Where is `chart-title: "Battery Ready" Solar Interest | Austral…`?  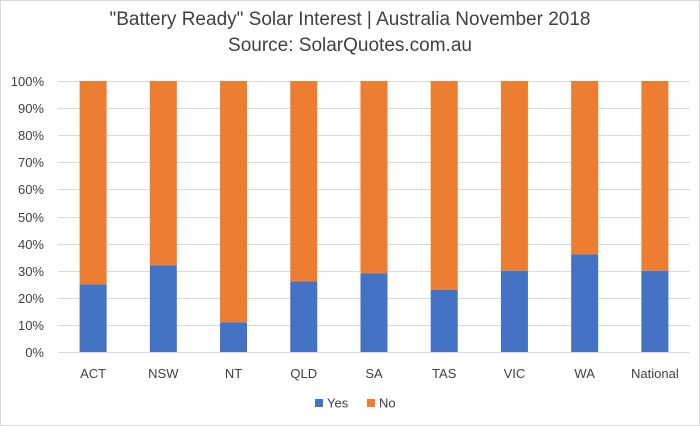
chart-title: "Battery Ready" Solar Interest | Austral… is located at coordinates (350, 19).